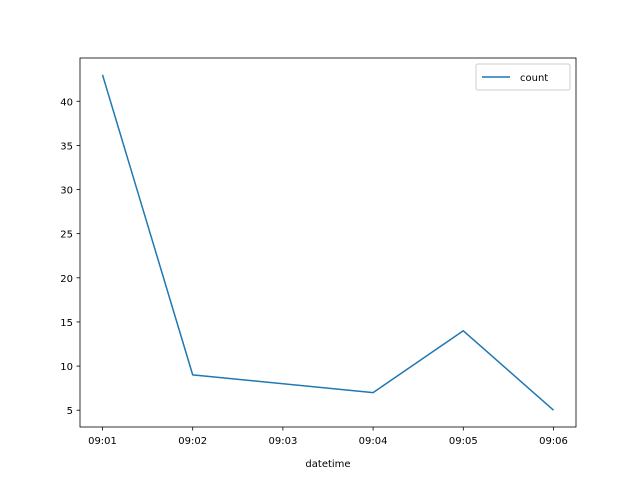 This screenshot has height=480, width=640. I want to click on y-tick-label: 10, so click(66, 367).